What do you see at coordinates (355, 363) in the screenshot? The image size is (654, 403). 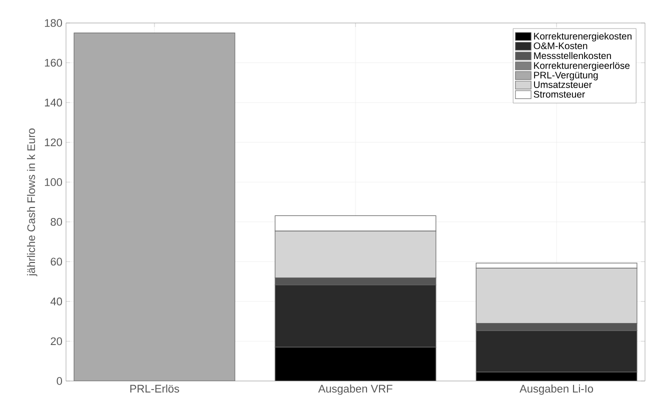 I see `bar` at bounding box center [355, 363].